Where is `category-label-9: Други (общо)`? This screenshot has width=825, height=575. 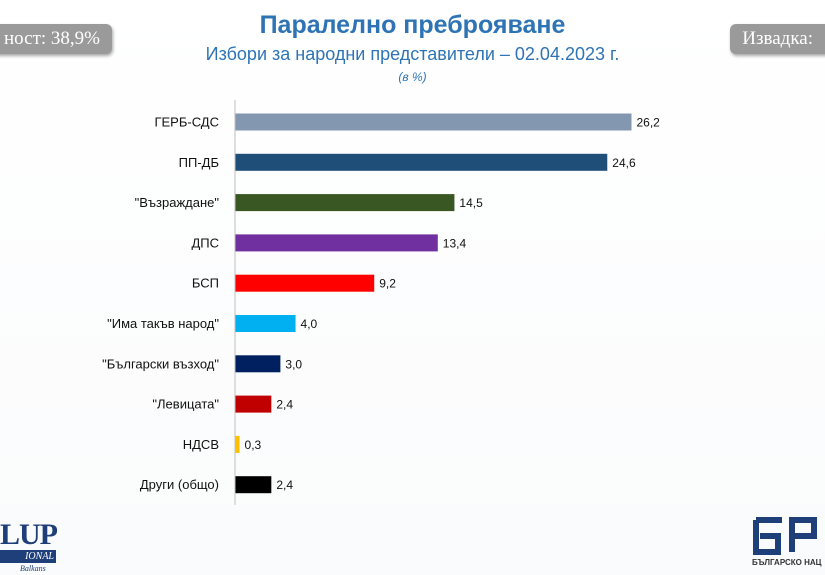
category-label-9: Други (общо) is located at coordinates (179, 484).